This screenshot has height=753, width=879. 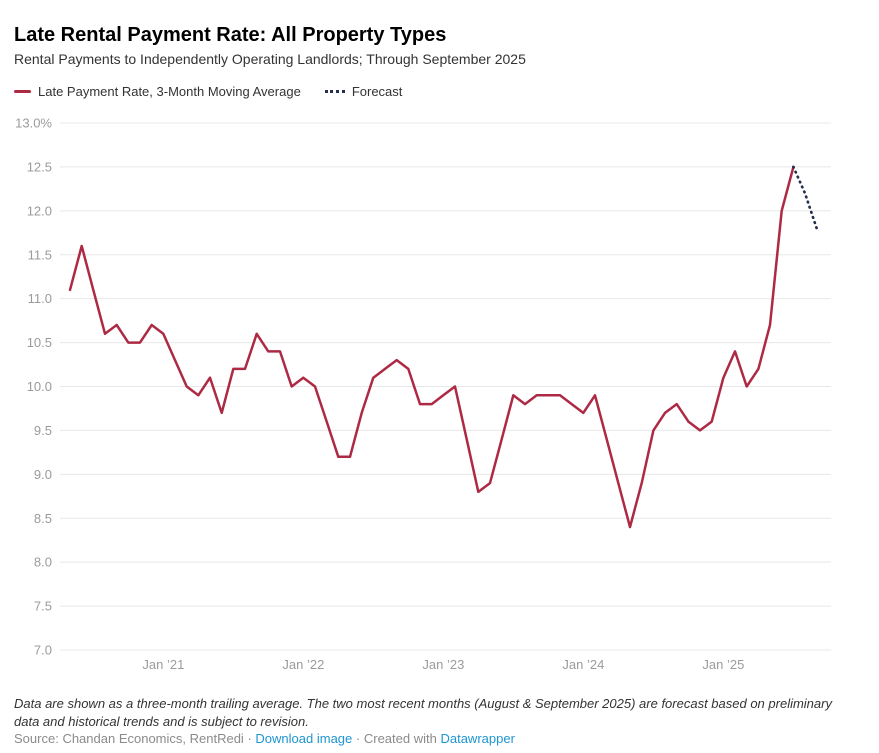 I want to click on forecast-line, so click(x=805, y=197).